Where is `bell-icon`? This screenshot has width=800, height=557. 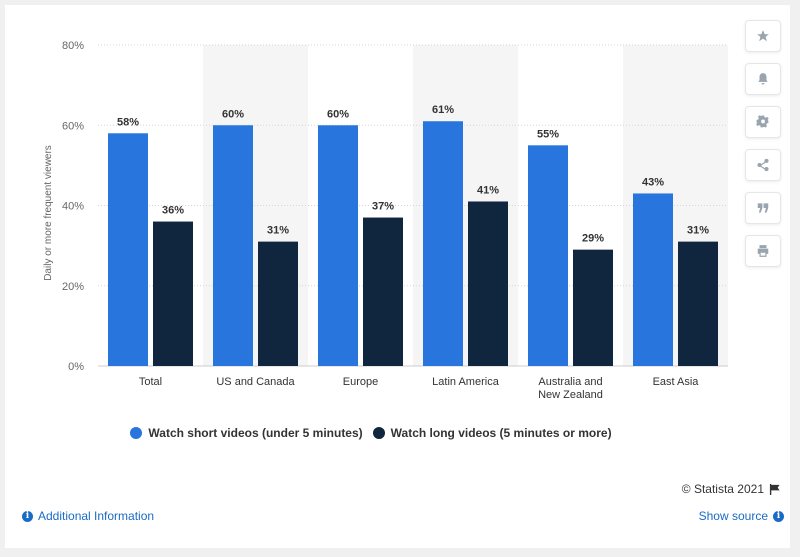 bell-icon is located at coordinates (763, 79).